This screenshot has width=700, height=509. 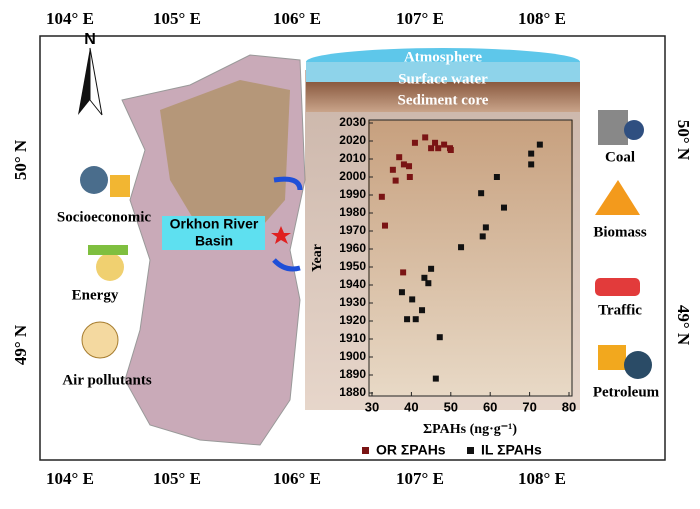 What do you see at coordinates (352, 392) in the screenshot?
I see `y-tick-label: 1880` at bounding box center [352, 392].